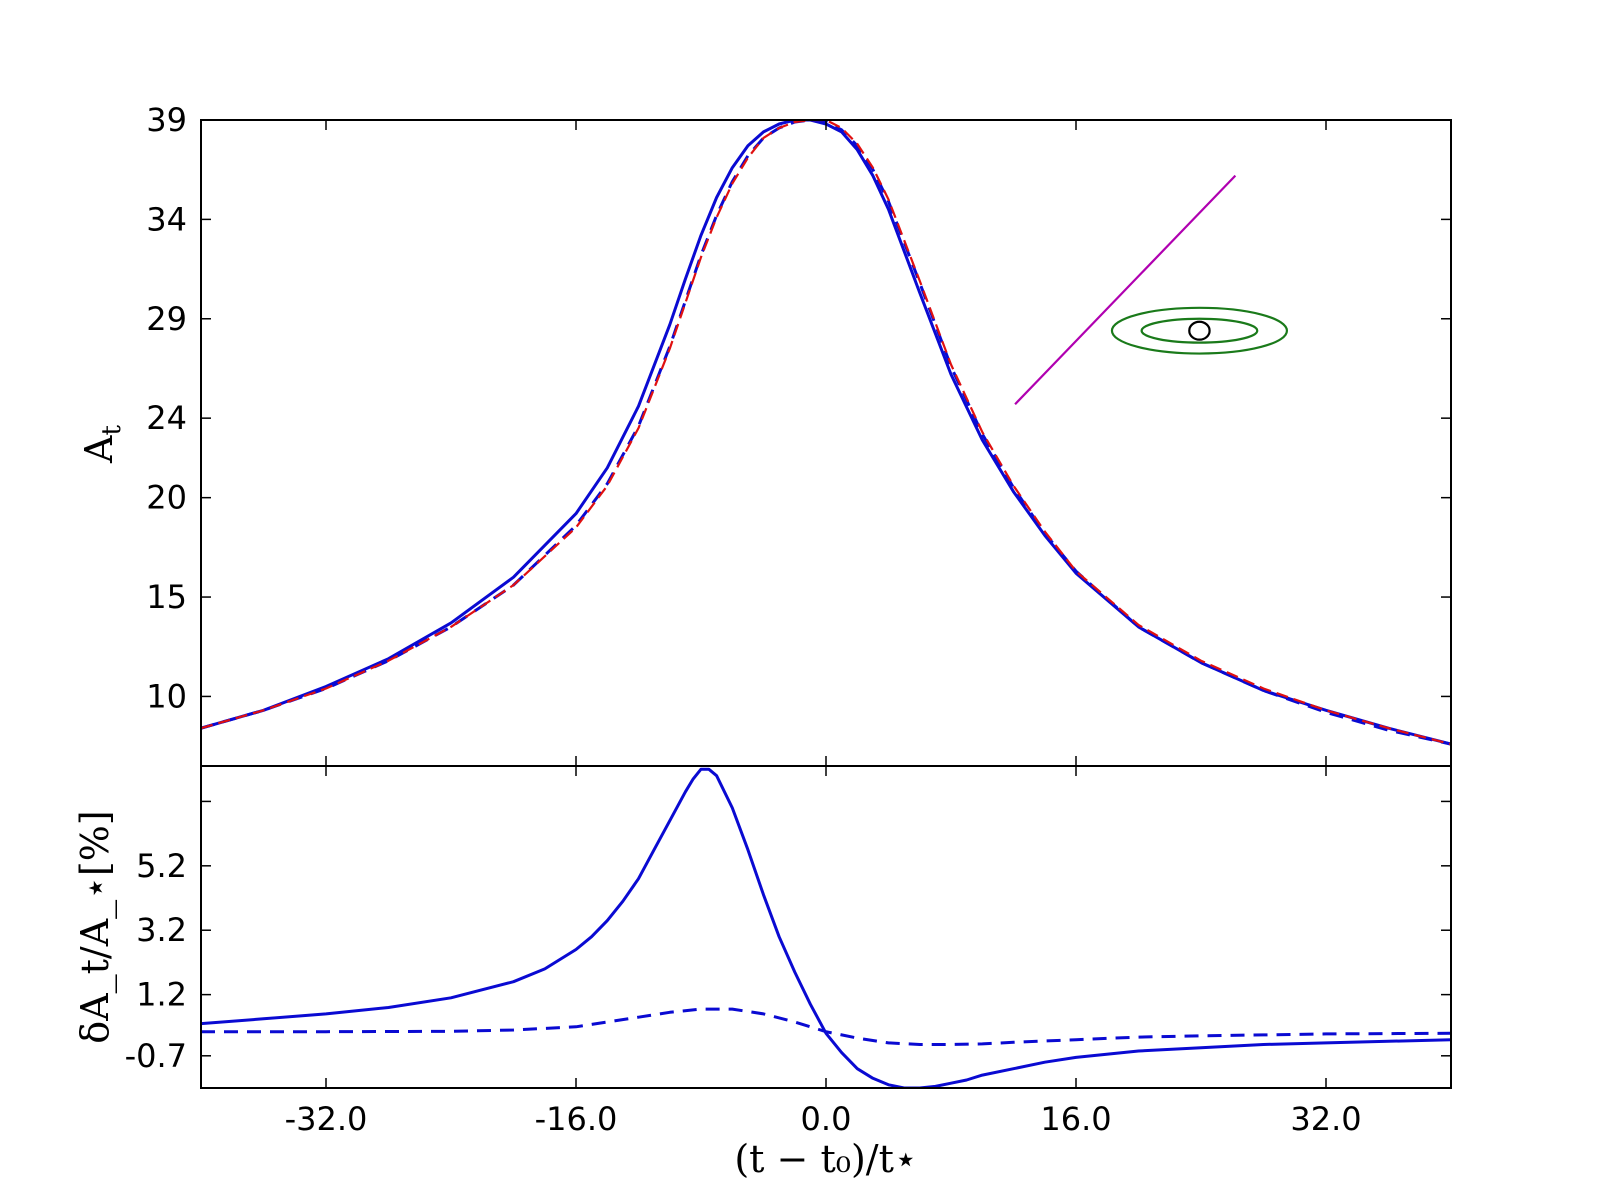 Image resolution: width=1600 pixels, height=1200 pixels. I want to click on top-ytick-label: 39, so click(166, 120).